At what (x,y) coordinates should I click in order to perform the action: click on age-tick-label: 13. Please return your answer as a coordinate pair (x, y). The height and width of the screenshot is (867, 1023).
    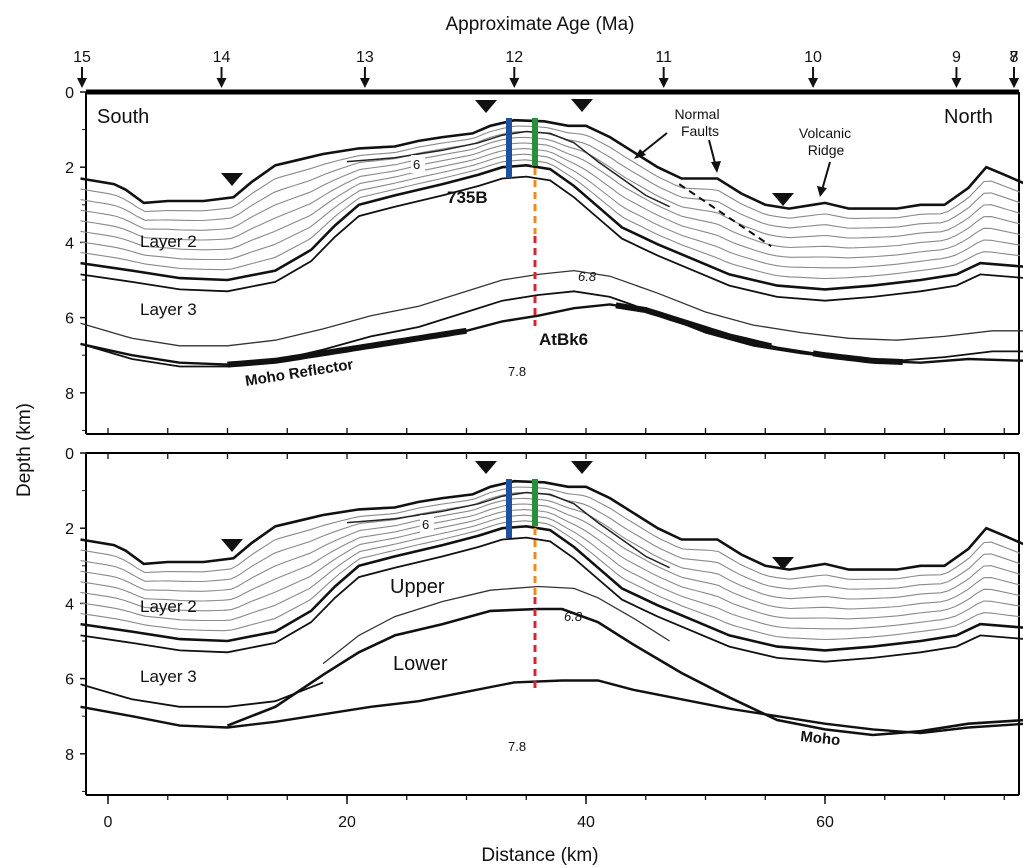
    Looking at the image, I should click on (365, 57).